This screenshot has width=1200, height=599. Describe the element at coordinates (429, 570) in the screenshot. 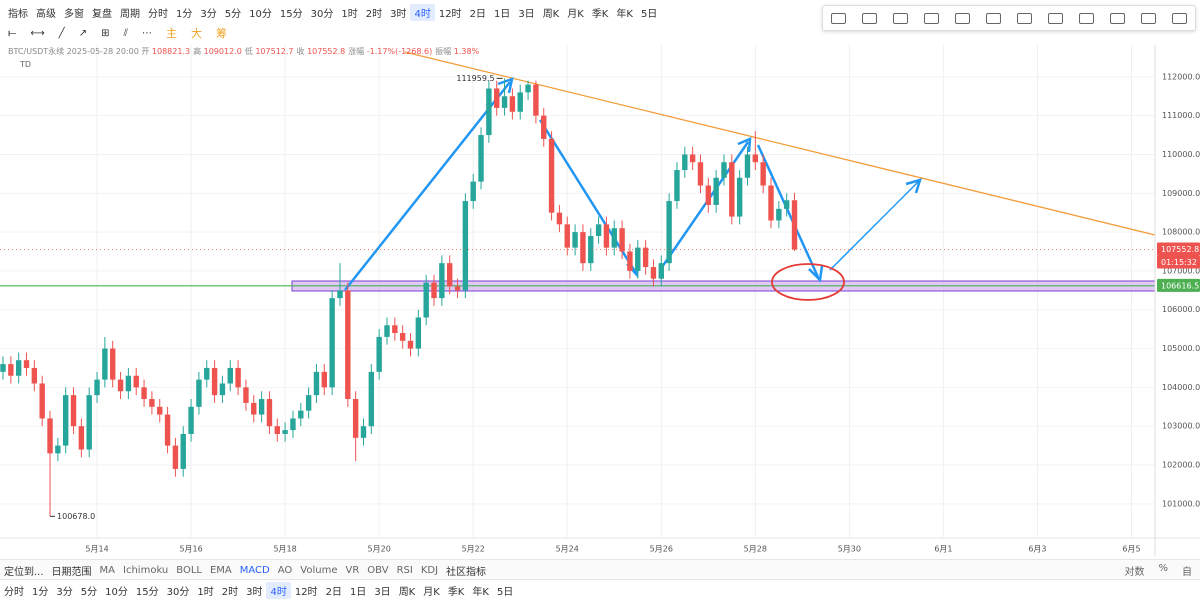

I see `indicator-button: KDJ` at that location.